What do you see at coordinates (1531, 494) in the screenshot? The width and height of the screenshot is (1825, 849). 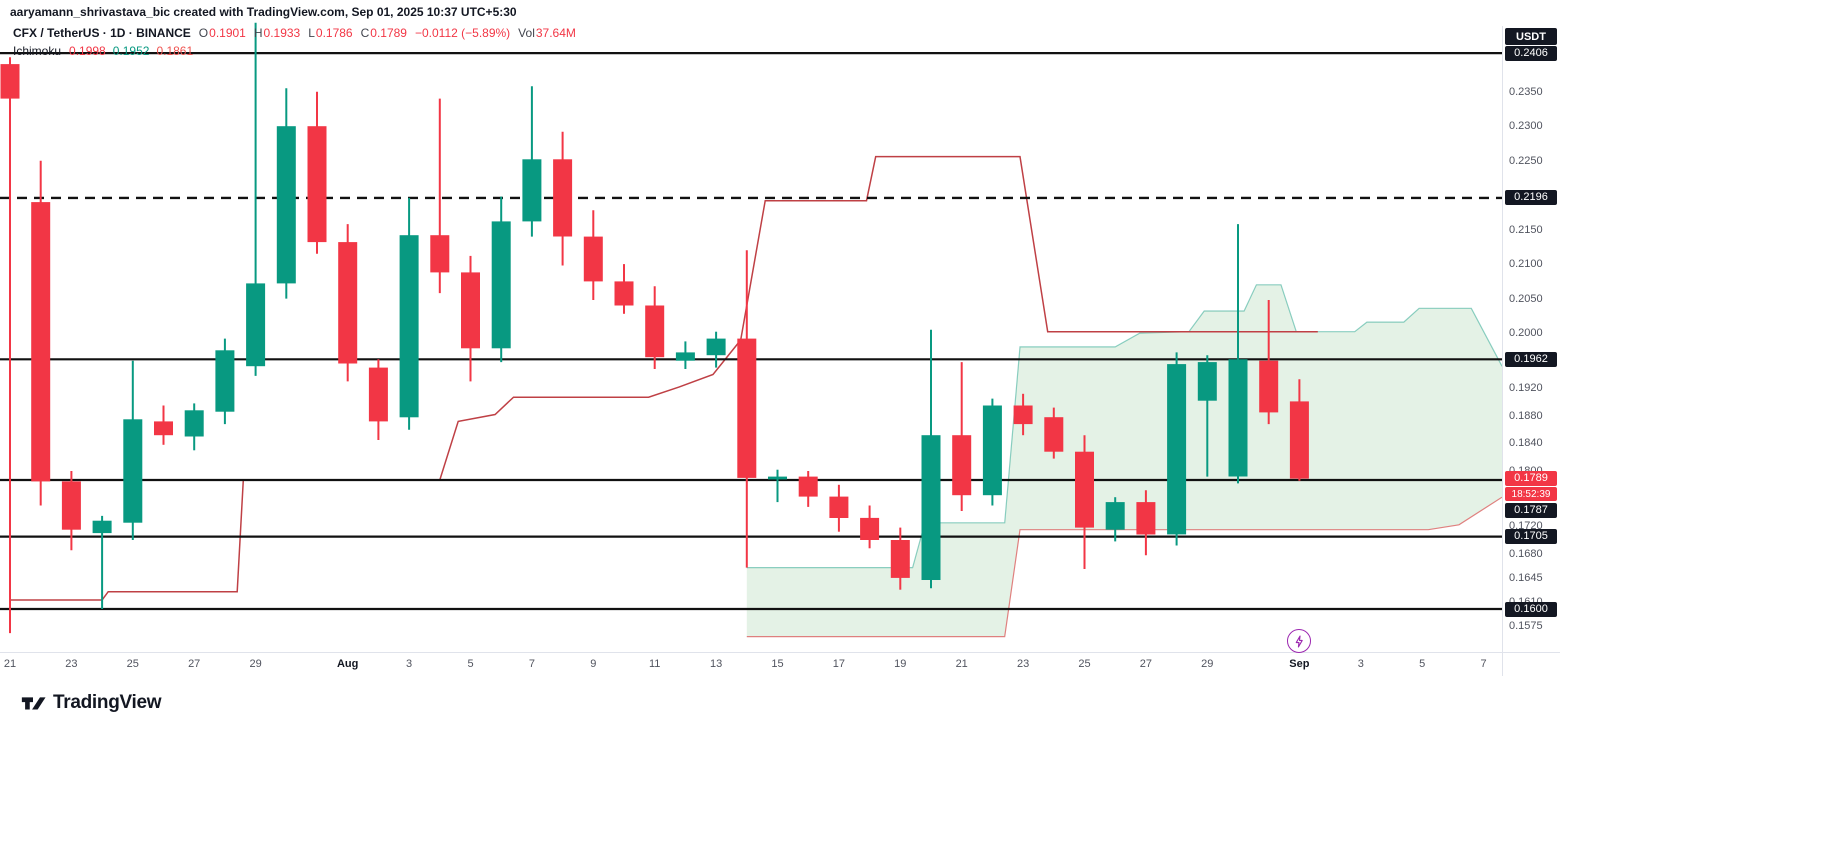 I see `countdown-badge: 18:52:39` at bounding box center [1531, 494].